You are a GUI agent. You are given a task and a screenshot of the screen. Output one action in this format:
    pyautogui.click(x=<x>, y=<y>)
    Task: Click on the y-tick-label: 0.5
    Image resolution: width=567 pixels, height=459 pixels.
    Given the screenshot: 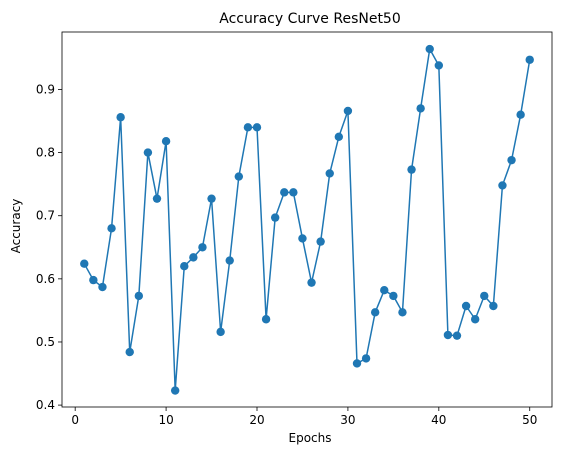 What is the action you would take?
    pyautogui.click(x=45, y=342)
    